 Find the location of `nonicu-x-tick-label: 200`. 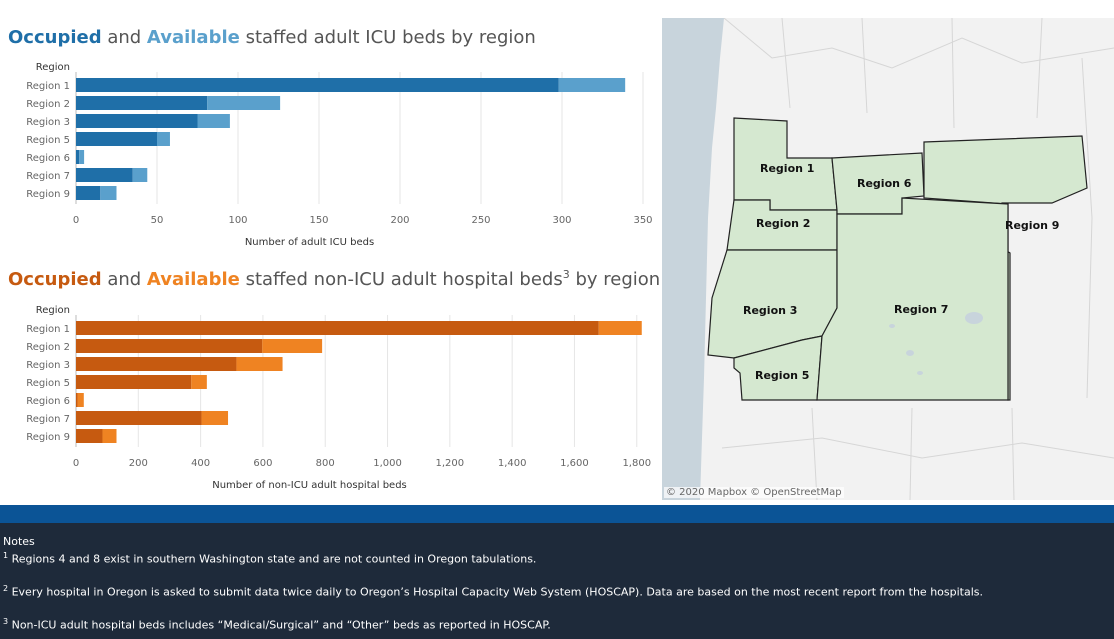

nonicu-x-tick-label: 200 is located at coordinates (138, 463).